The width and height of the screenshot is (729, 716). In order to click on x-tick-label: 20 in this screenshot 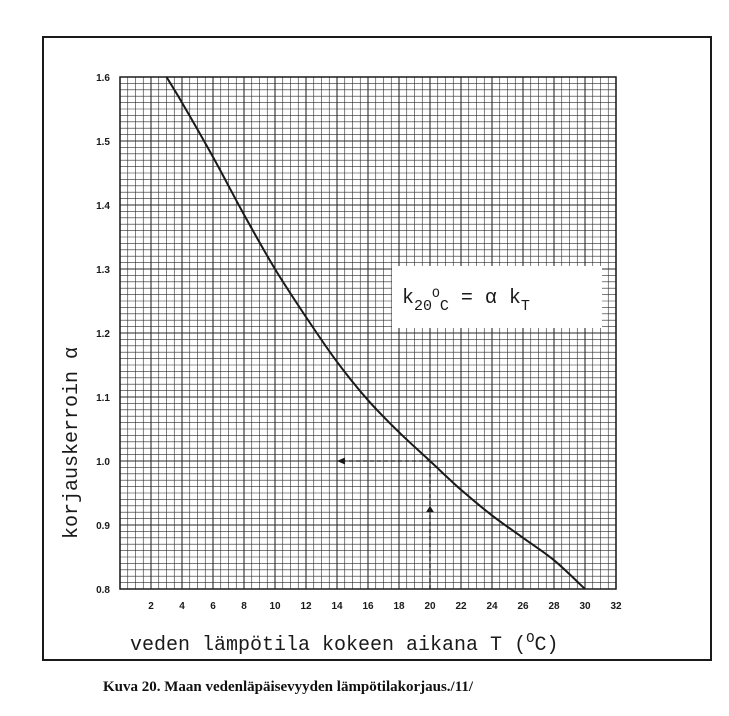, I will do `click(430, 606)`.